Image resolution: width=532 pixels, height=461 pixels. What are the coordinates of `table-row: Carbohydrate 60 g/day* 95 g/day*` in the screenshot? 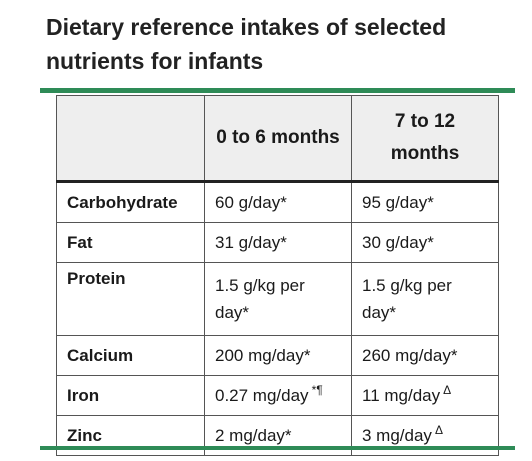 It's located at (277, 202).